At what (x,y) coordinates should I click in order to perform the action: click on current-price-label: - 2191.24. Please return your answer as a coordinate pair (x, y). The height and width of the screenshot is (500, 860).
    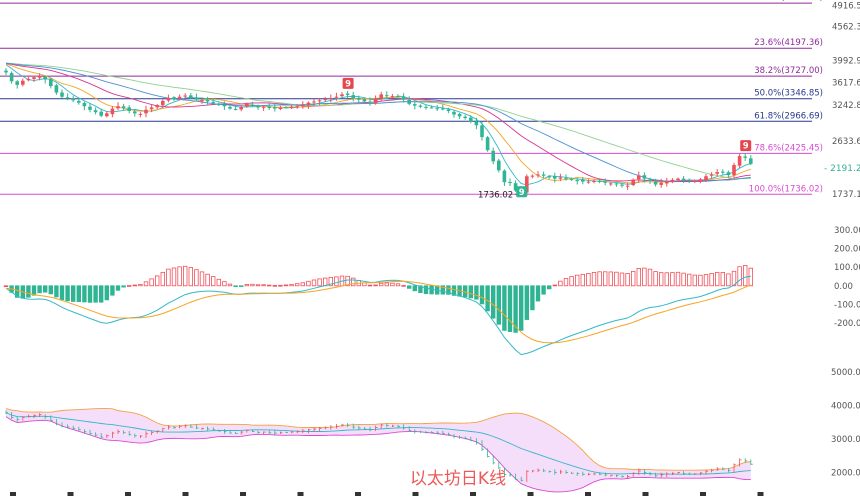
    Looking at the image, I should click on (842, 169).